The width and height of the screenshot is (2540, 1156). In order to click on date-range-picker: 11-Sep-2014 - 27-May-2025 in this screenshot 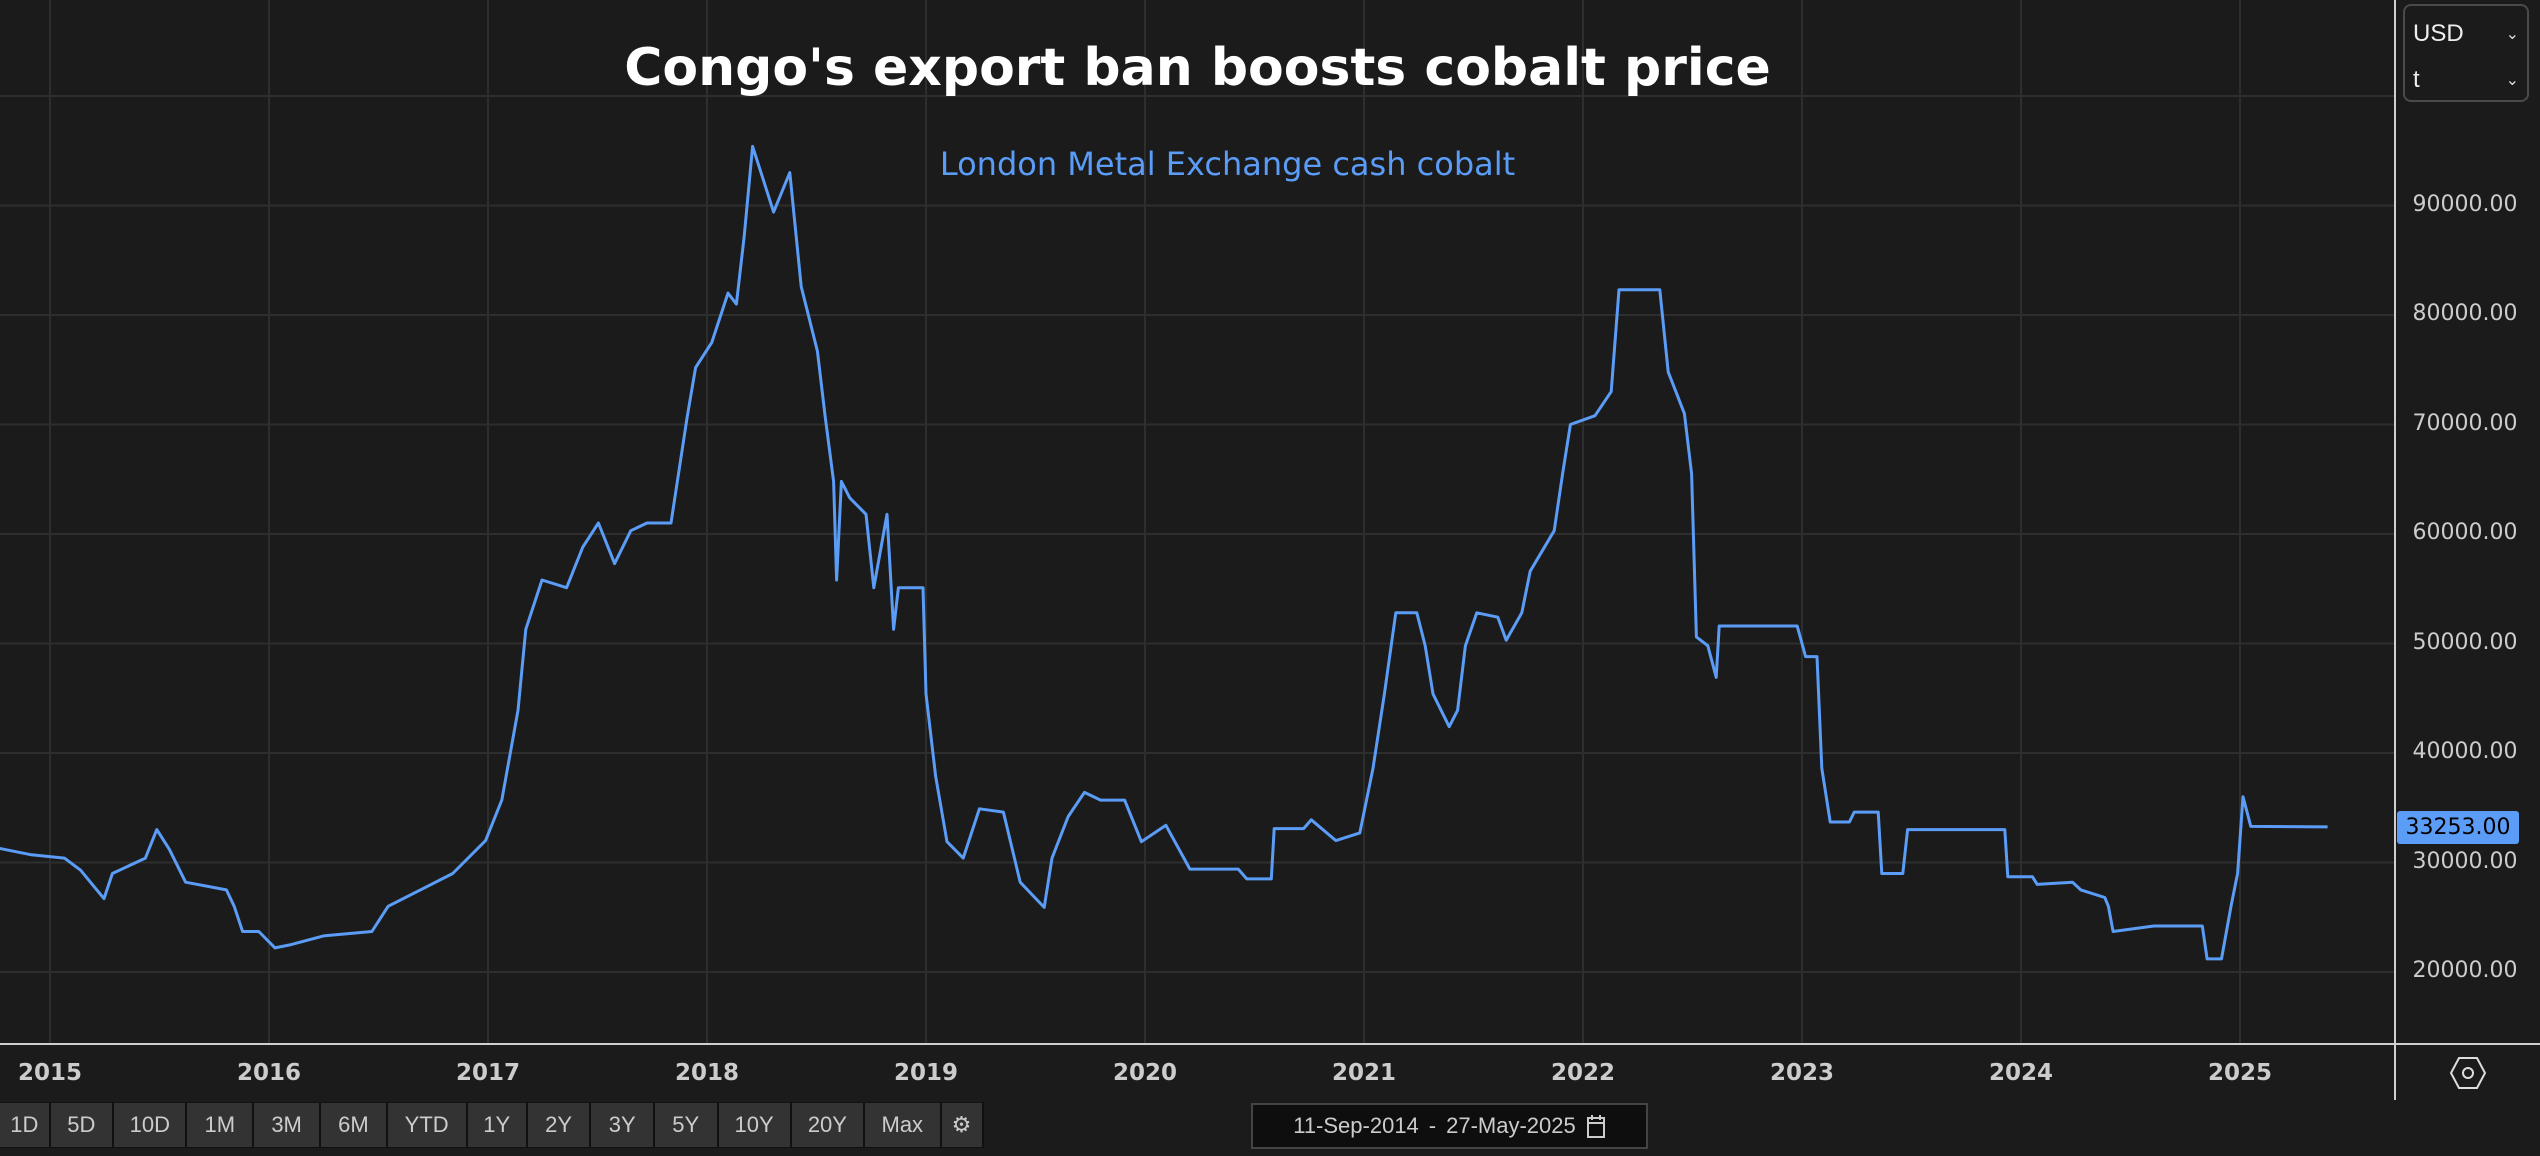, I will do `click(1449, 1126)`.